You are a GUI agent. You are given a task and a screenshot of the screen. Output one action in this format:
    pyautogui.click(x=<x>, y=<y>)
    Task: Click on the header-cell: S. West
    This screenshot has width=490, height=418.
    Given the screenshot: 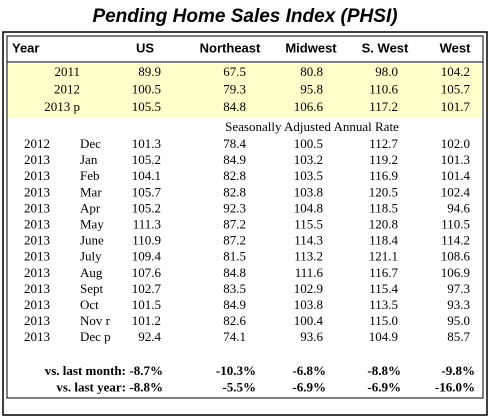 What is the action you would take?
    pyautogui.click(x=385, y=47)
    